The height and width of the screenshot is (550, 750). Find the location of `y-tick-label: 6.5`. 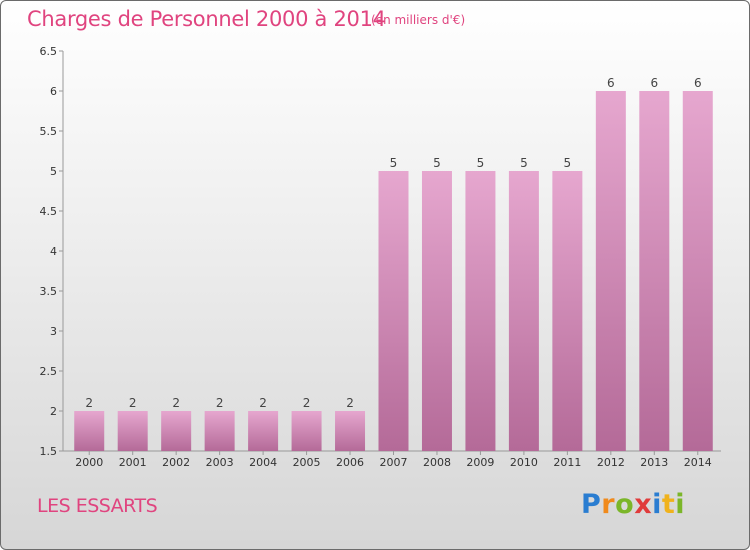

y-tick-label: 6.5 is located at coordinates (49, 51).